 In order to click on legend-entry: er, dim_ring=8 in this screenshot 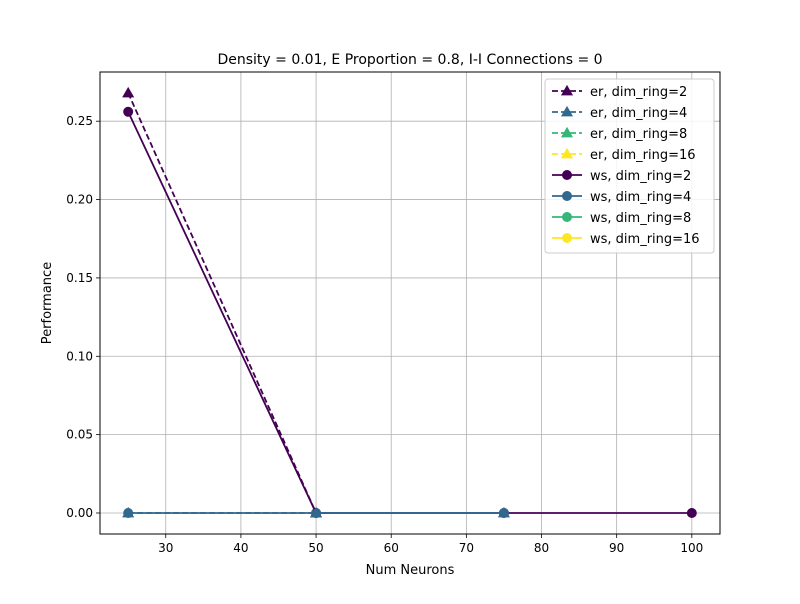, I will do `click(619, 134)`.